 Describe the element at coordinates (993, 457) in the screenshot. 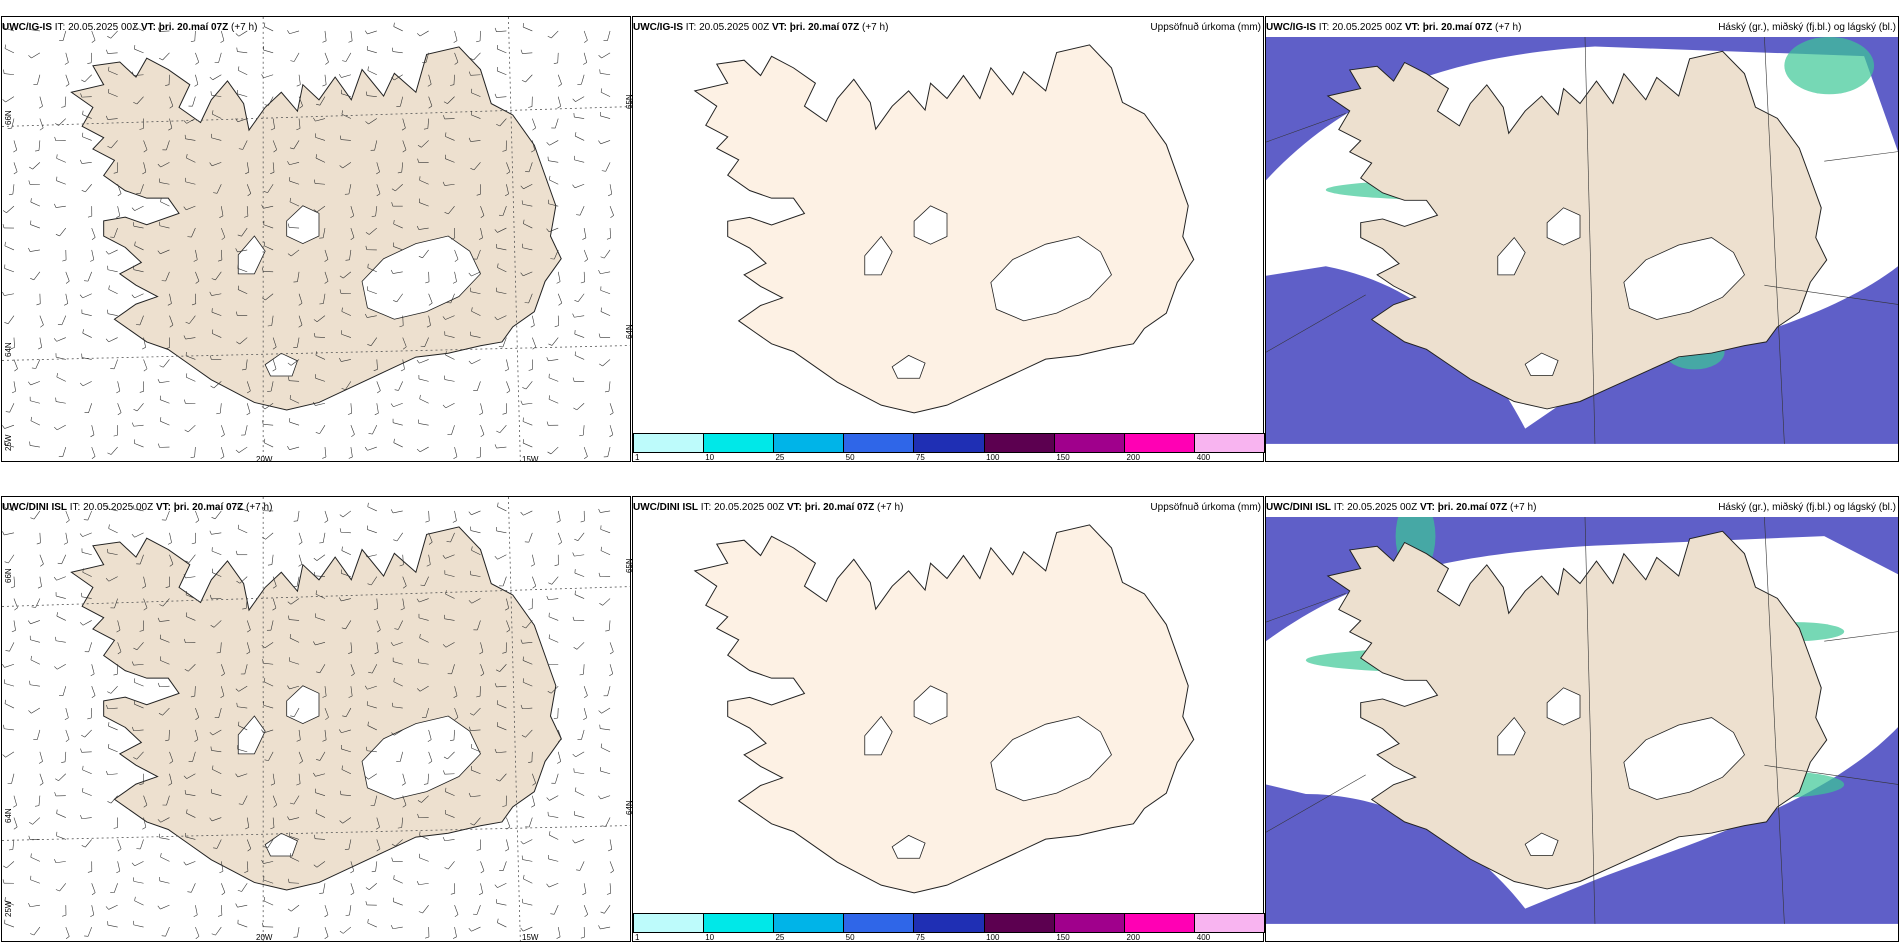

I see `colorbar-tick: 100` at that location.